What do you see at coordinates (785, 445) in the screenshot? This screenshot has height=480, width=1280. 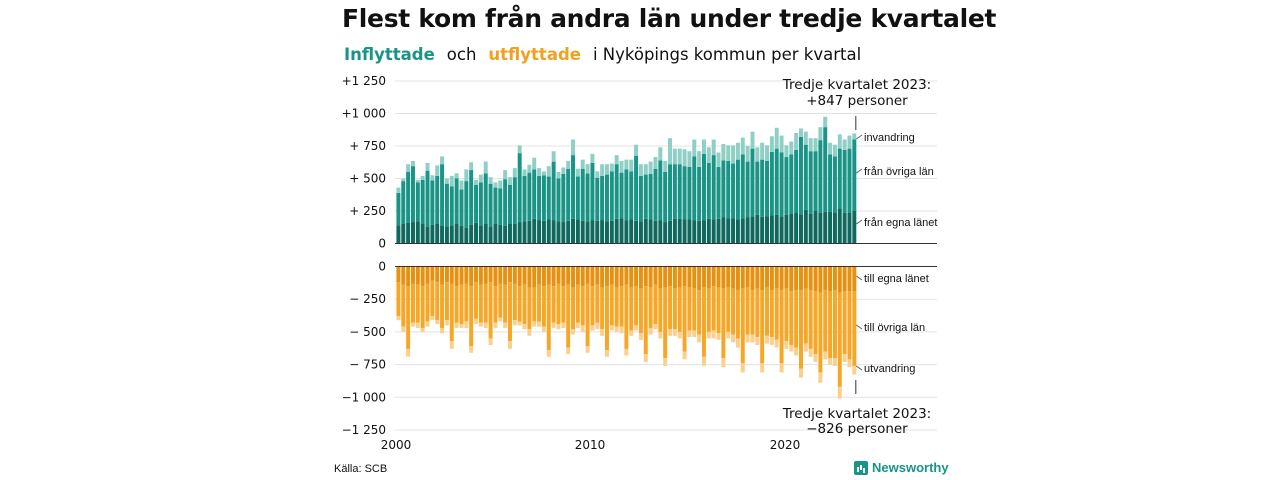 I see `x-tick-label: 2020` at bounding box center [785, 445].